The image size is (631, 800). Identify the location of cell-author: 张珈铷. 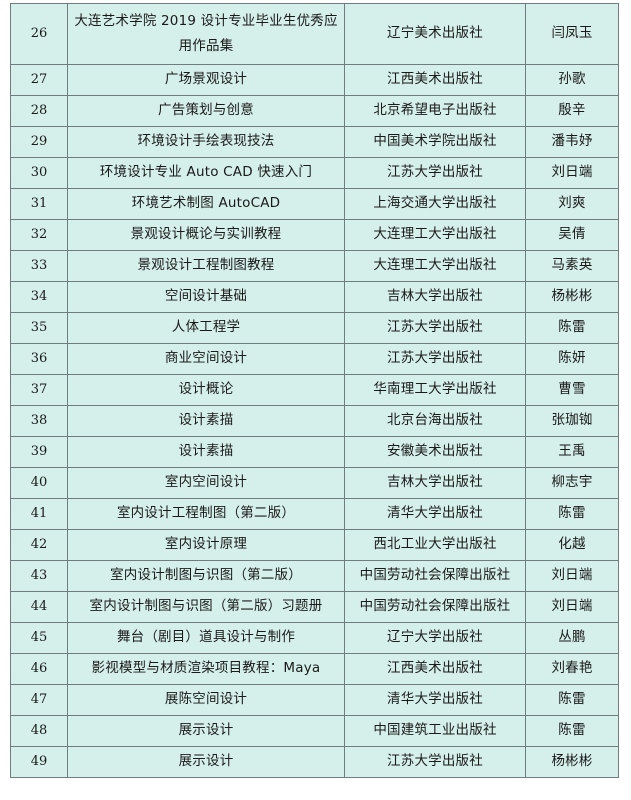
(572, 421).